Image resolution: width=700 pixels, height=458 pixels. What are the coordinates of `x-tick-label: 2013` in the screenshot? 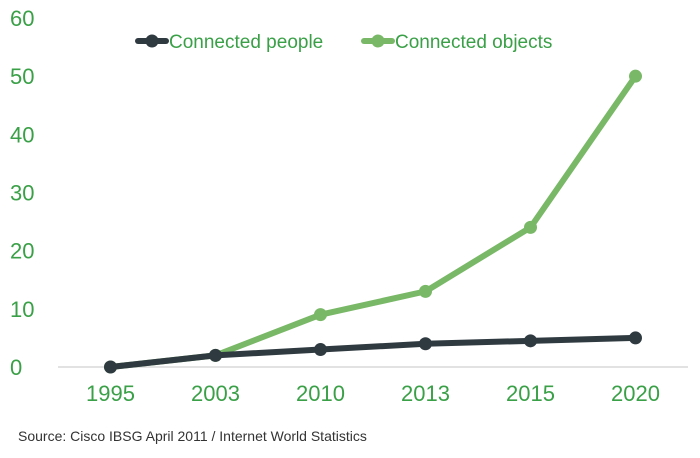 It's located at (425, 393).